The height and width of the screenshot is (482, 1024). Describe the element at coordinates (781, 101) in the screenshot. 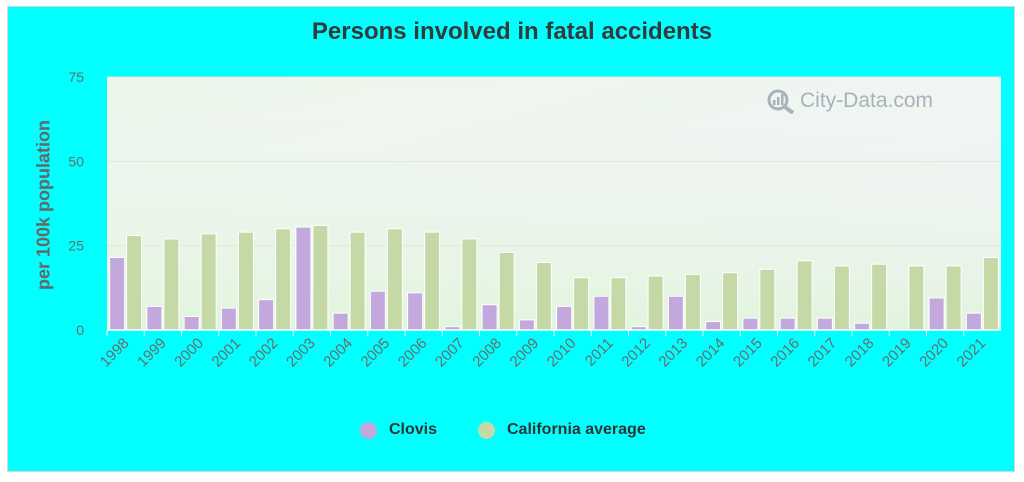

I see `magnifier-chart-icon` at that location.